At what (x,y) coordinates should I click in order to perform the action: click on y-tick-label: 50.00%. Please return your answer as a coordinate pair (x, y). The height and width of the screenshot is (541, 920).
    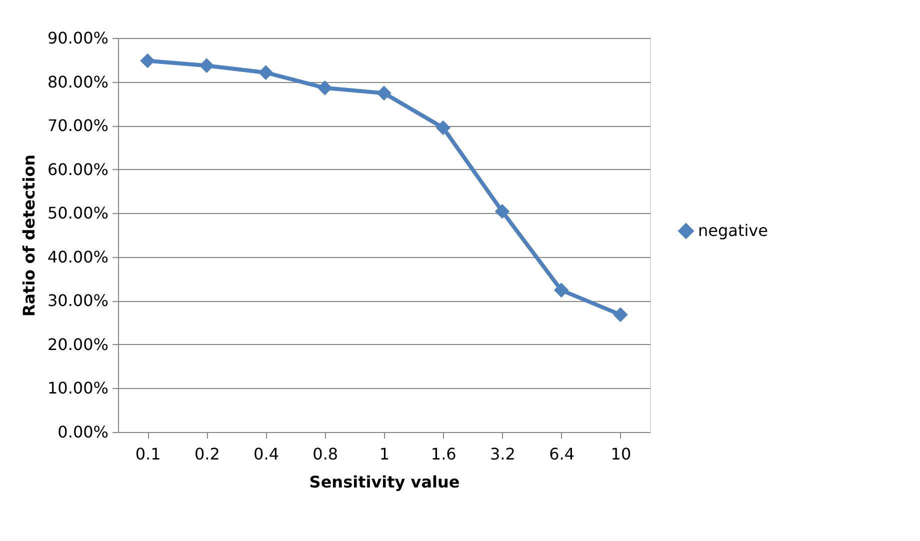
    Looking at the image, I should click on (77, 213).